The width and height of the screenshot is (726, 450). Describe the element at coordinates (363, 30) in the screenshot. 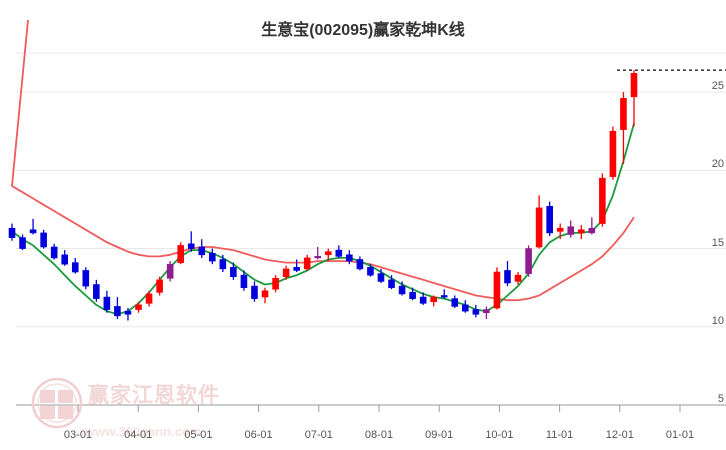

I see `page-title: 生意宝(002095)赢家乾坤K线` at that location.